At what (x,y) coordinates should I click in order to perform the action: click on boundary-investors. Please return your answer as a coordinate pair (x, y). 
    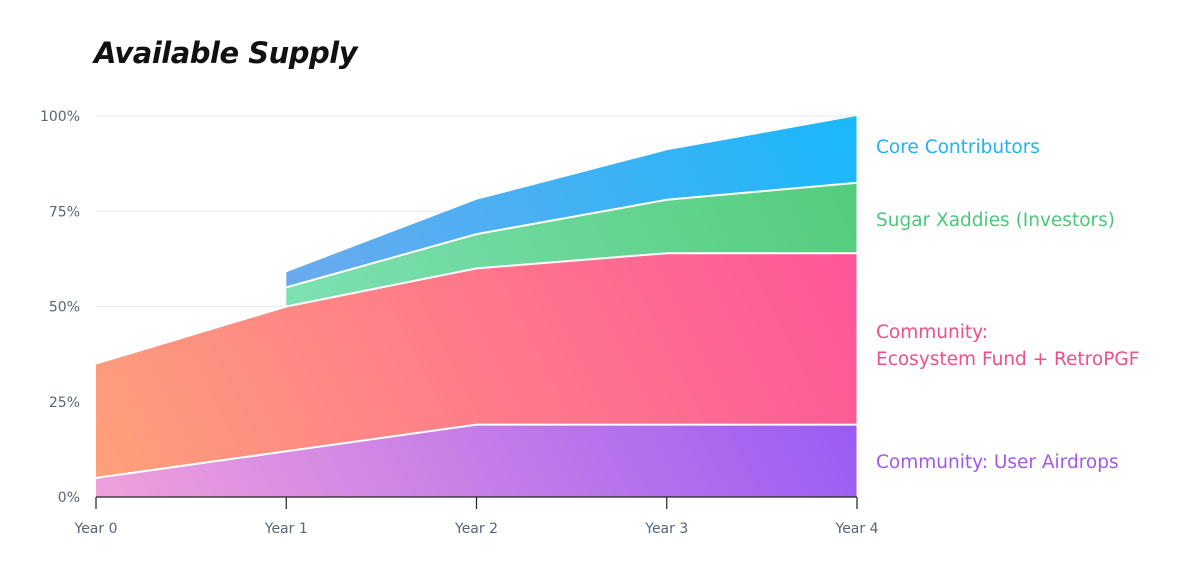
    Looking at the image, I should click on (572, 235).